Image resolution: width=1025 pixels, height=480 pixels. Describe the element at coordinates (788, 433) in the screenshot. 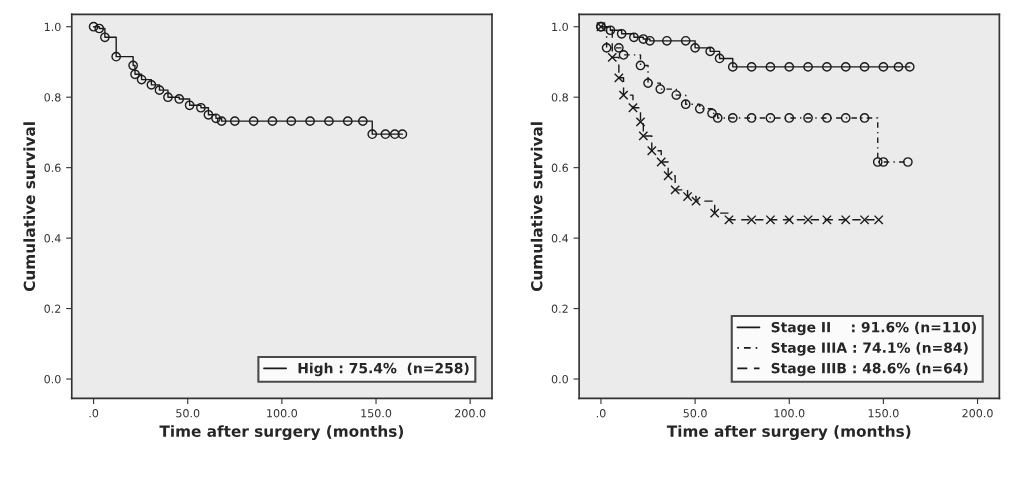

I see `x-axis-title: Time after surgery (months)` at that location.